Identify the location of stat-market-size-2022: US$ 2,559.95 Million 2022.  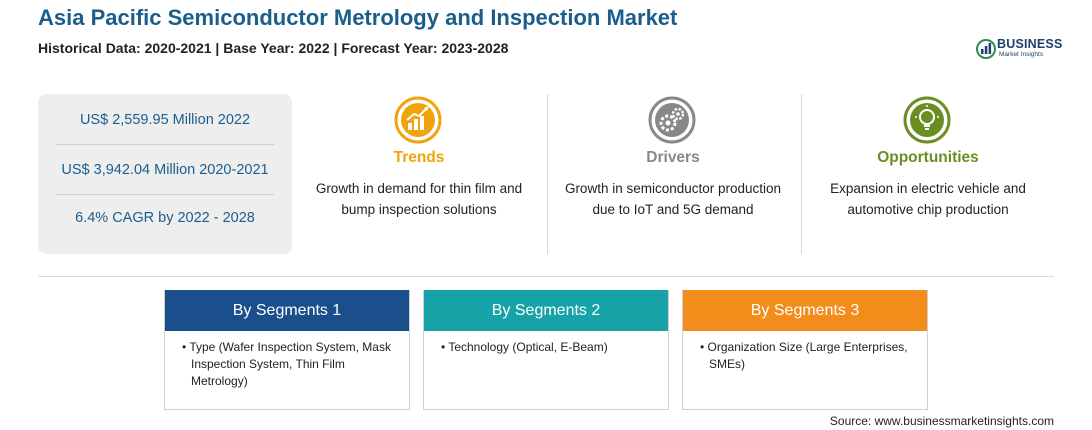
(165, 120).